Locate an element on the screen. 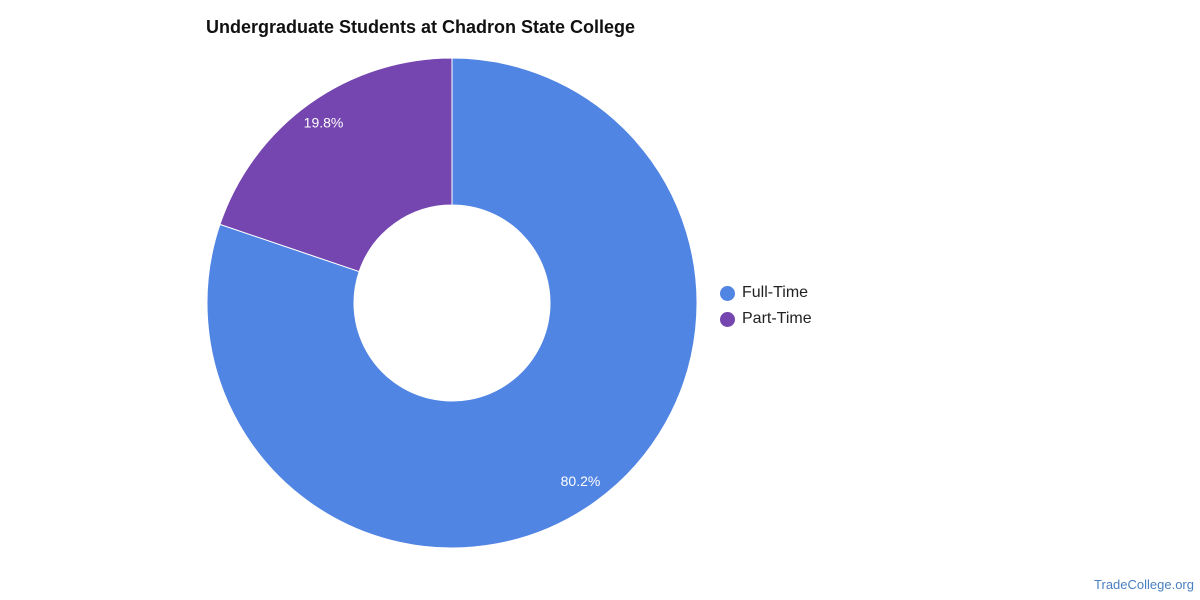 This screenshot has width=1200, height=600. legend: Full-Time Part-Time is located at coordinates (766, 306).